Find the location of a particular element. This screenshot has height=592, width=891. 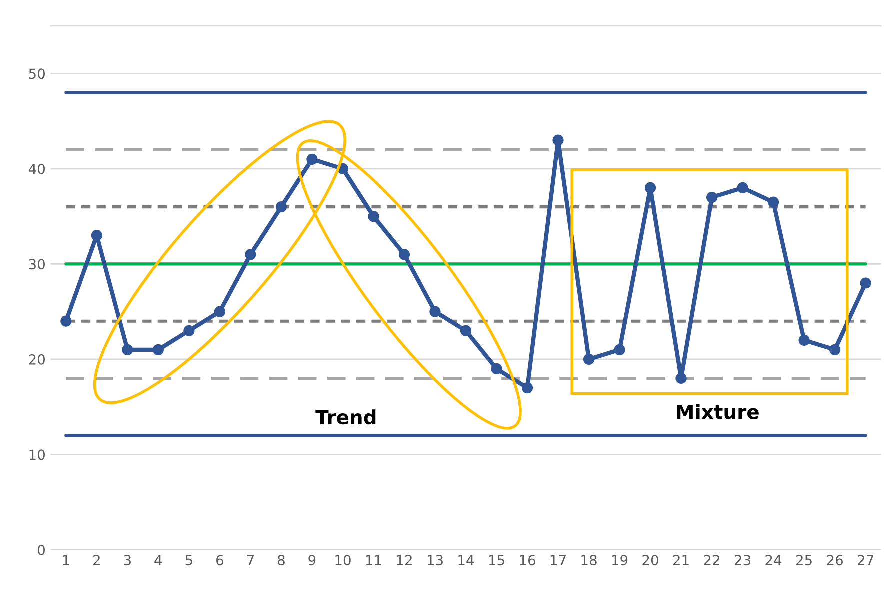

y-tick-label: 40 is located at coordinates (37, 169).